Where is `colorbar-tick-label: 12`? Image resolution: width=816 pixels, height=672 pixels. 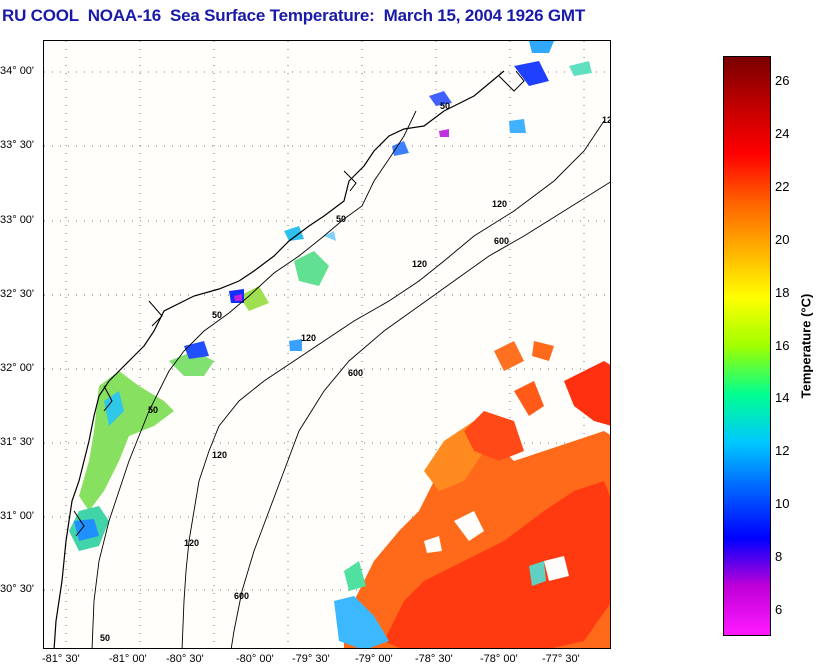 colorbar-tick-label: 12 is located at coordinates (782, 450).